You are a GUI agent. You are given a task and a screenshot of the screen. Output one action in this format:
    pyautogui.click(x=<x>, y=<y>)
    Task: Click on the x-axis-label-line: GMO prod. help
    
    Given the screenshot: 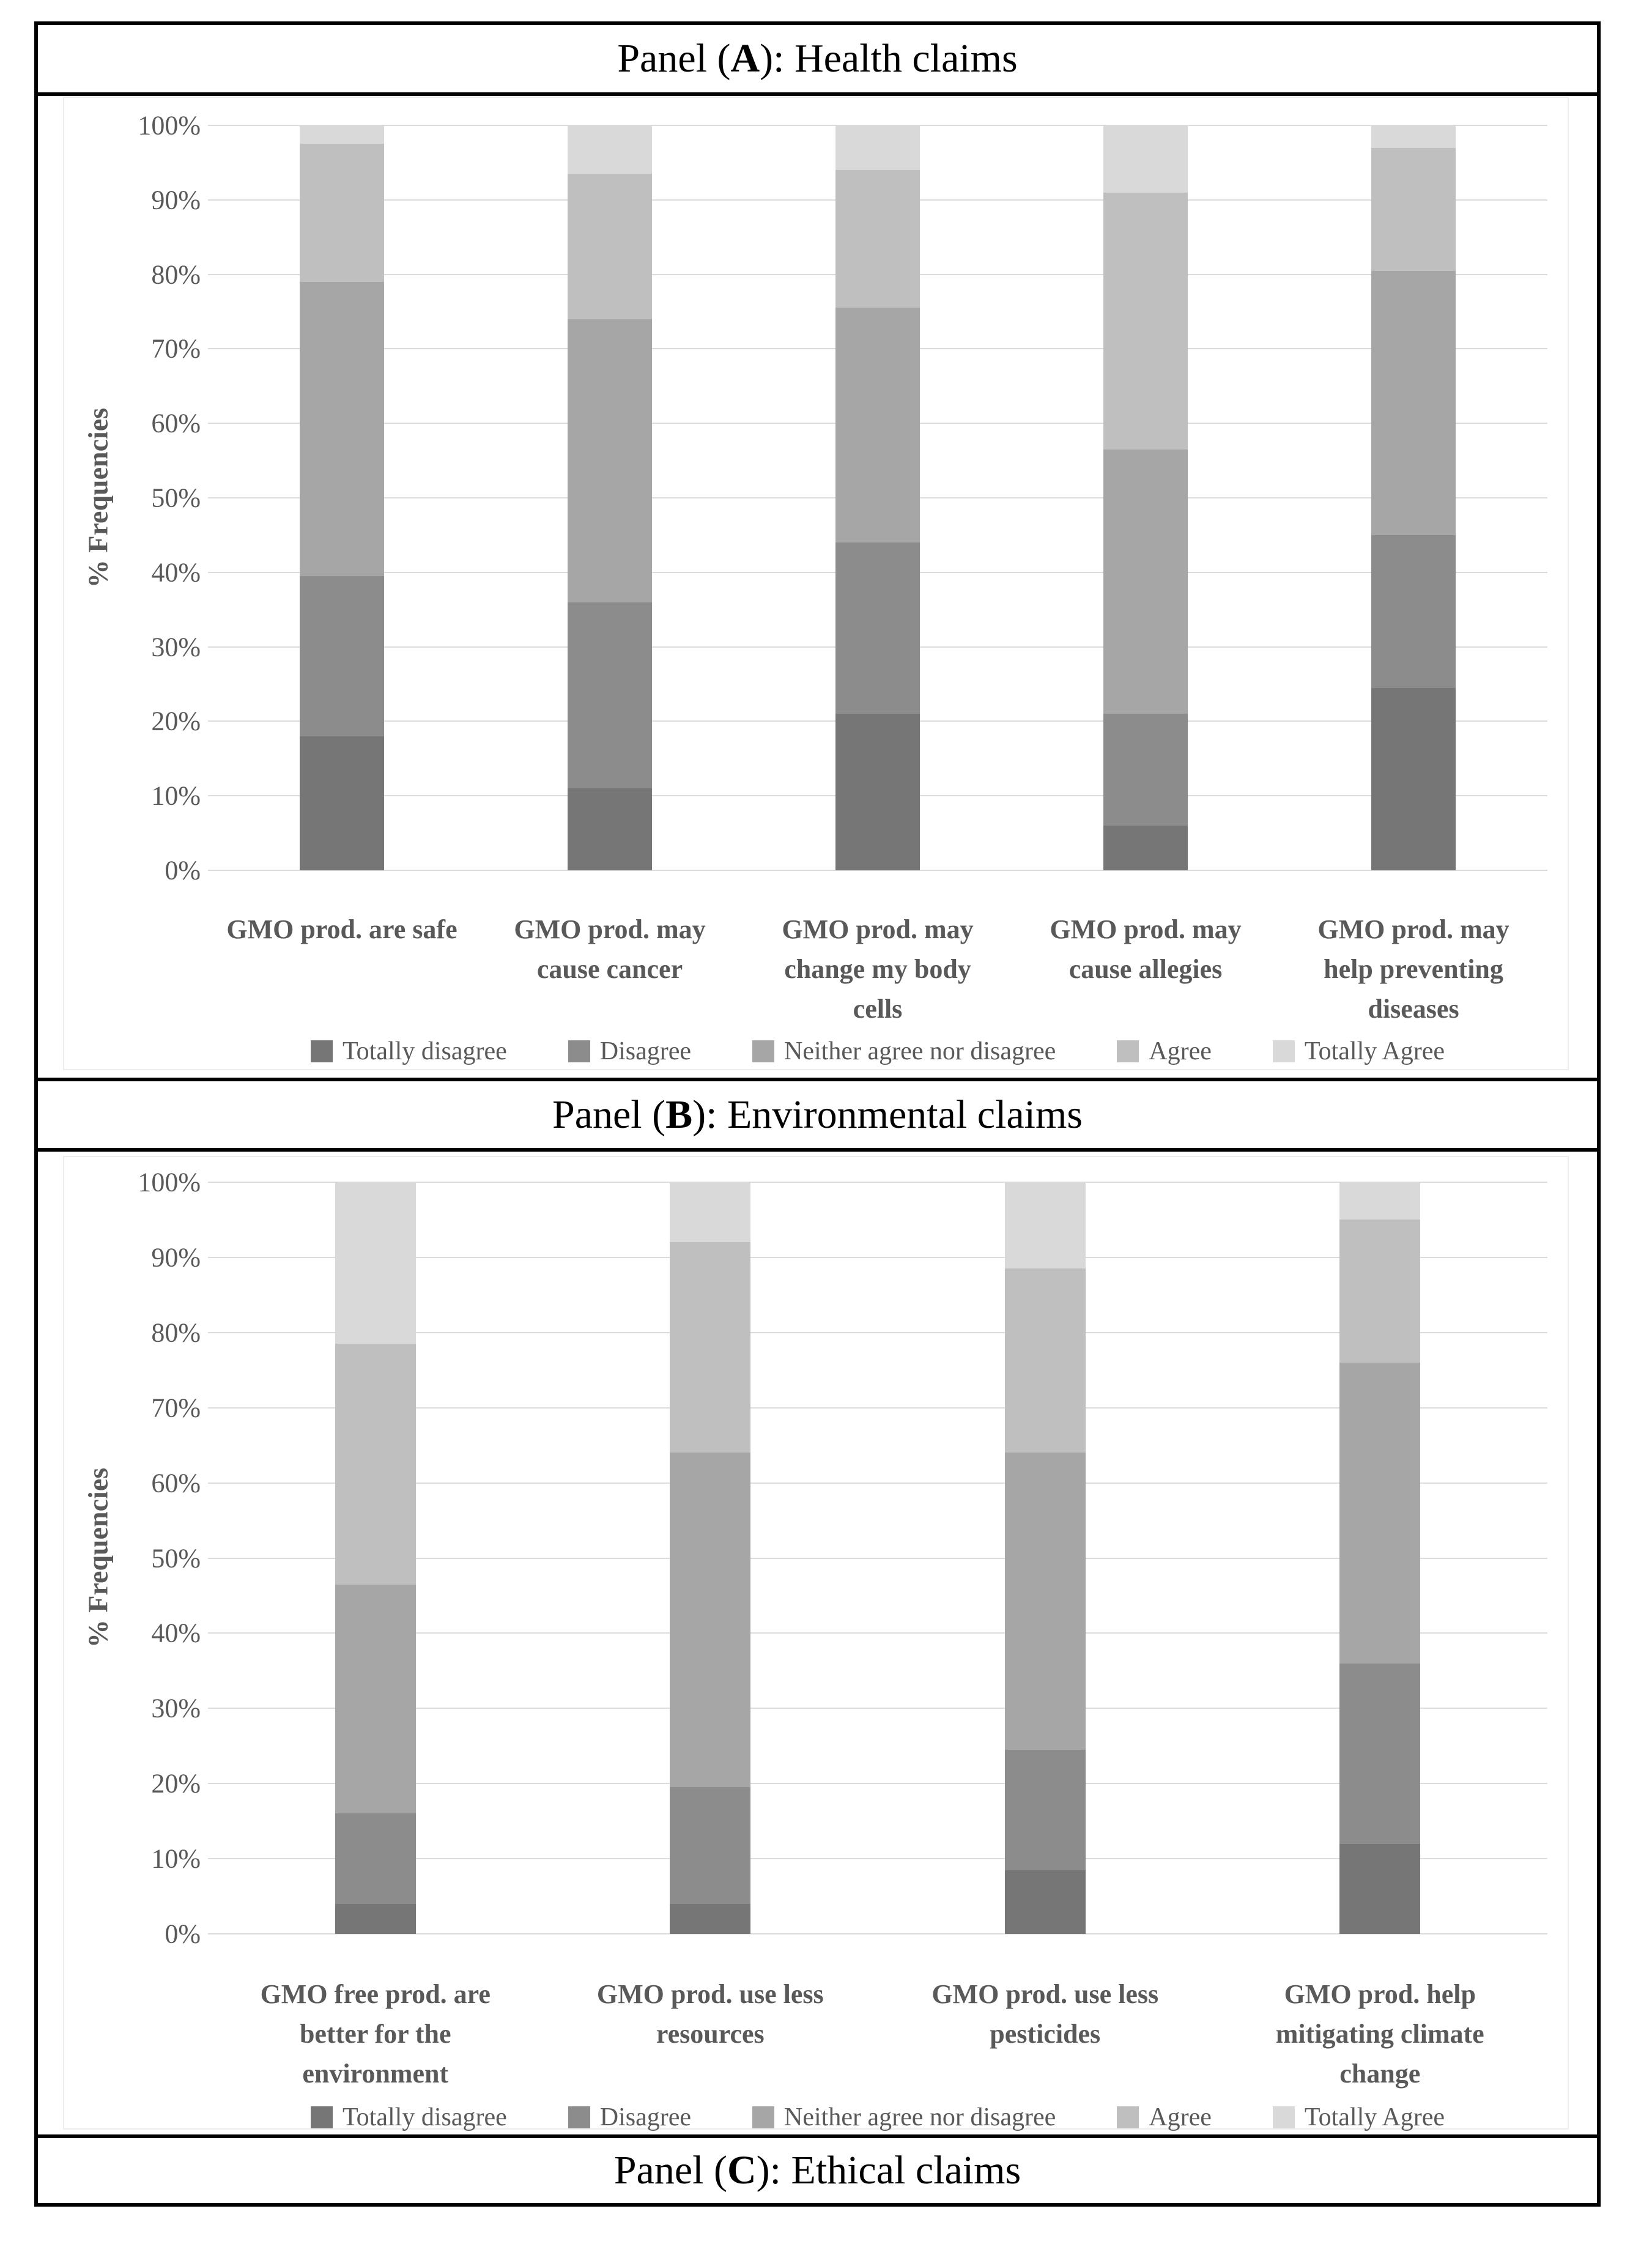 What is the action you would take?
    pyautogui.click(x=1380, y=1994)
    